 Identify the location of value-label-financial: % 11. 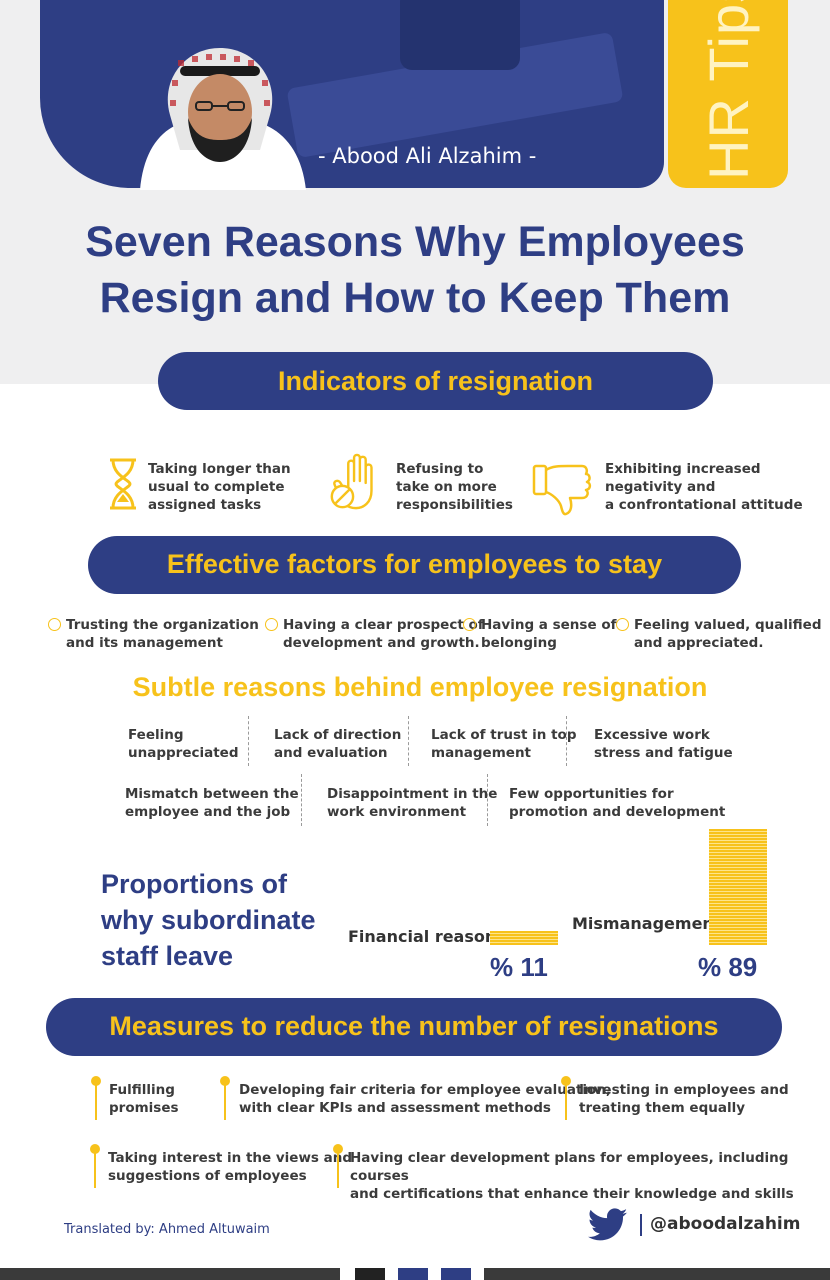
(519, 967).